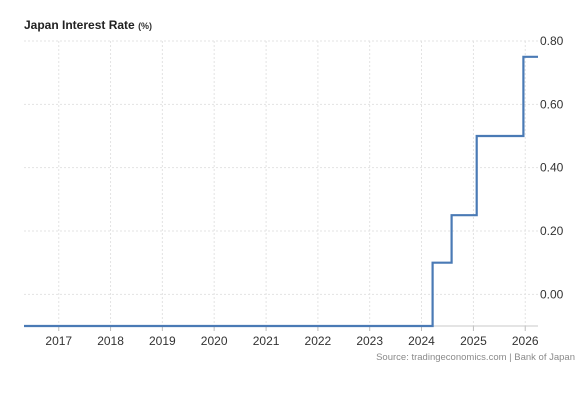 Image resolution: width=585 pixels, height=400 pixels. I want to click on y-tick-label: 0.60, so click(552, 104).